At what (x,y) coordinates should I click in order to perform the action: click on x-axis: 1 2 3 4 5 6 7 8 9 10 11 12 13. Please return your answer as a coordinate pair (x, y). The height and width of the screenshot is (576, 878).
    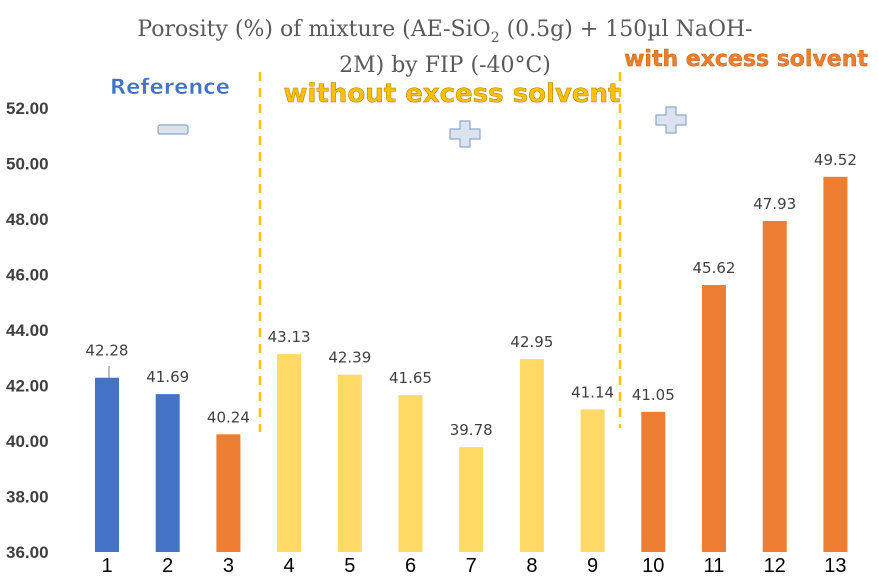
    Looking at the image, I should click on (473, 565).